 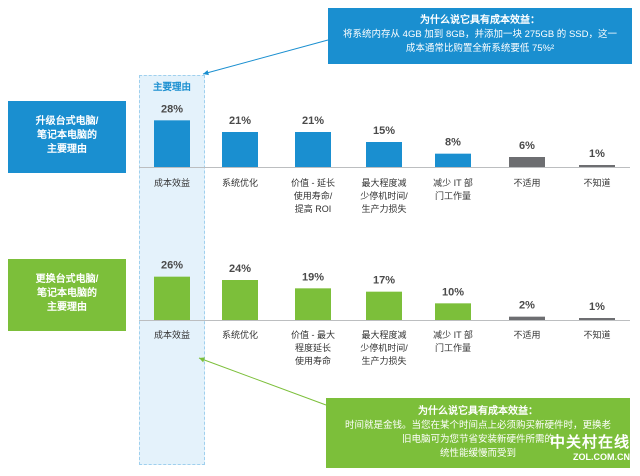 I want to click on upgrade-category-label: 不适用, so click(x=526, y=183).